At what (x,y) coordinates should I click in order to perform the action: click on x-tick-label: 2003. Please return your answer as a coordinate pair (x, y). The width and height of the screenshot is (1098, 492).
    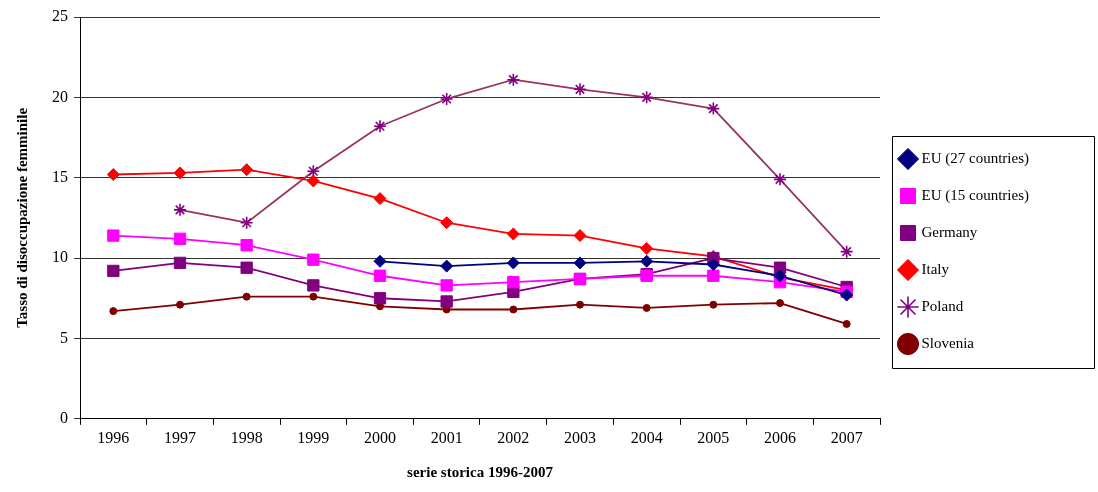
    Looking at the image, I should click on (580, 437).